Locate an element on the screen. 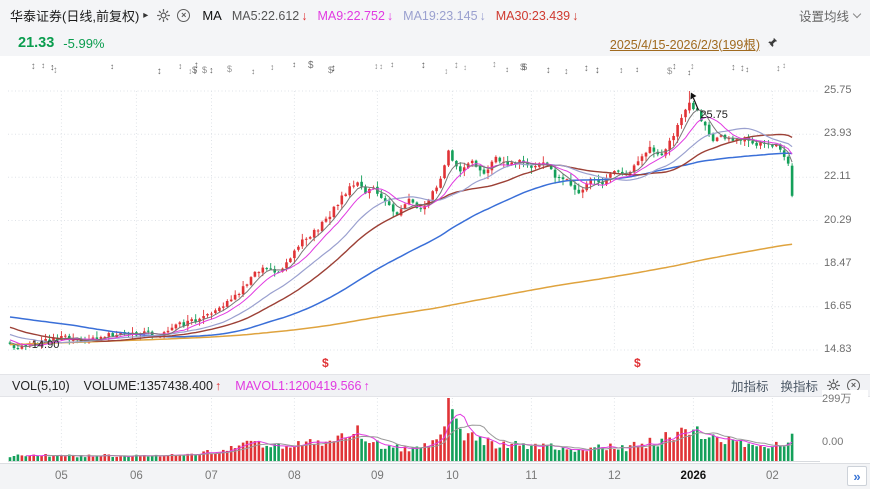  volume-up-arrow: ↑ is located at coordinates (218, 385).